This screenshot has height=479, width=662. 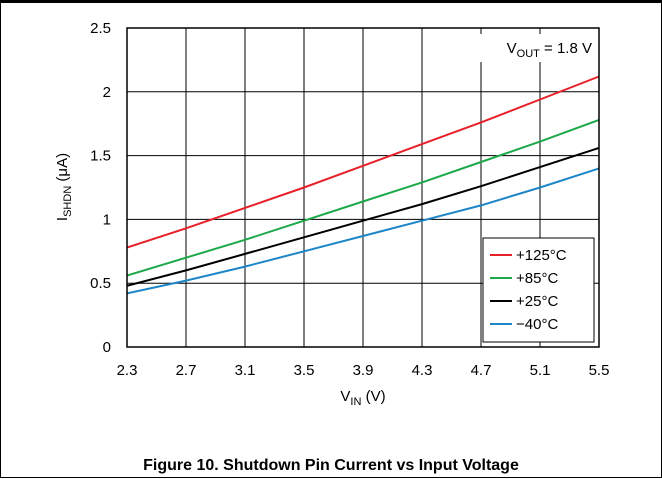 What do you see at coordinates (100, 283) in the screenshot?
I see `y-tick-label: 0.5` at bounding box center [100, 283].